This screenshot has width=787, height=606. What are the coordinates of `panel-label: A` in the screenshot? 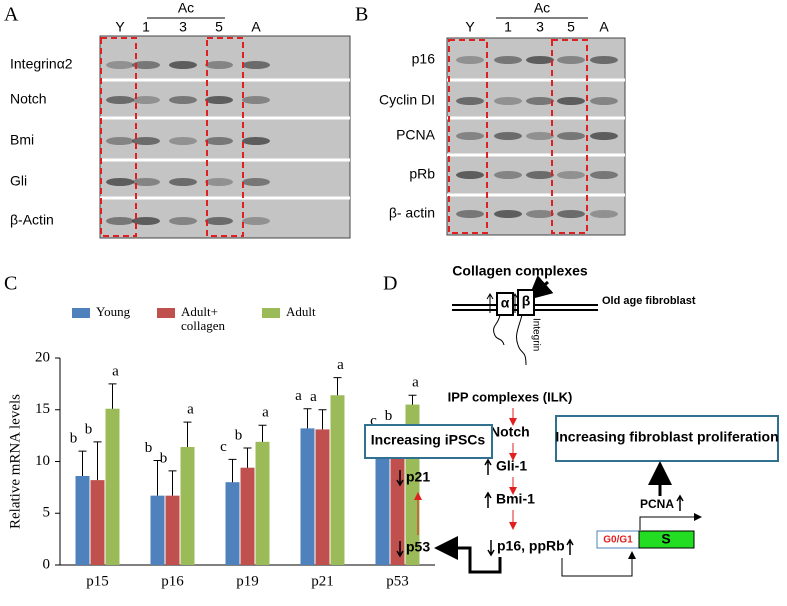 It's located at (11, 15).